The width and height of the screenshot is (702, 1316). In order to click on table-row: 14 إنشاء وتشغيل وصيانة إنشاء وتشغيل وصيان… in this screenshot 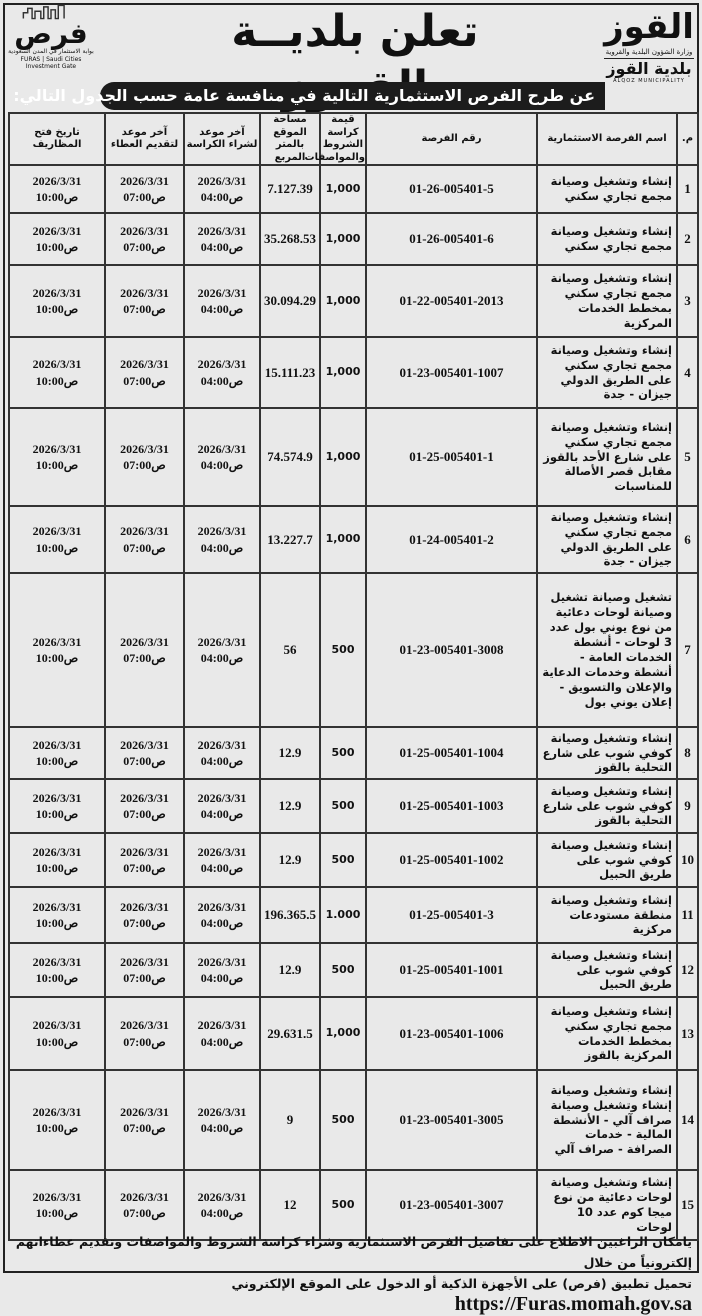, I will do `click(353, 1120)`.